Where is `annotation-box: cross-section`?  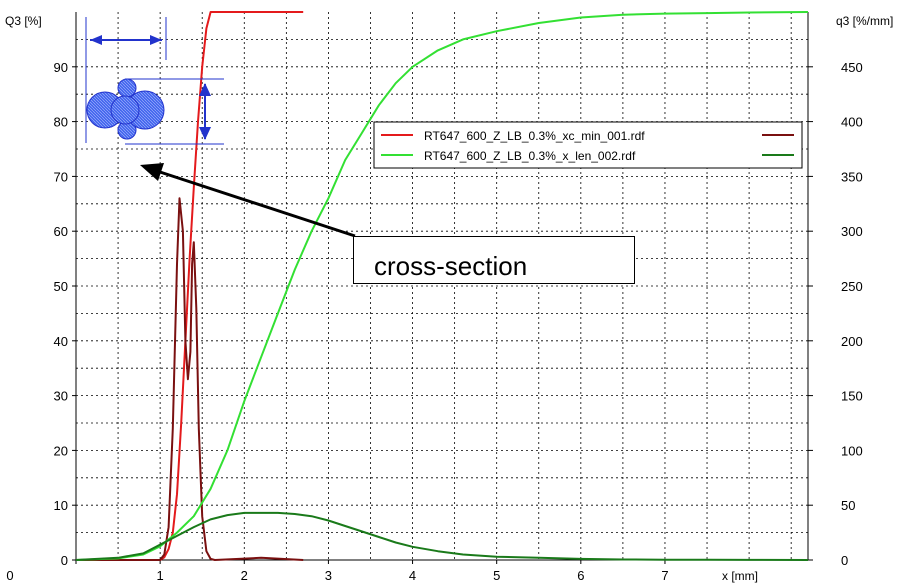 annotation-box: cross-section is located at coordinates (494, 260).